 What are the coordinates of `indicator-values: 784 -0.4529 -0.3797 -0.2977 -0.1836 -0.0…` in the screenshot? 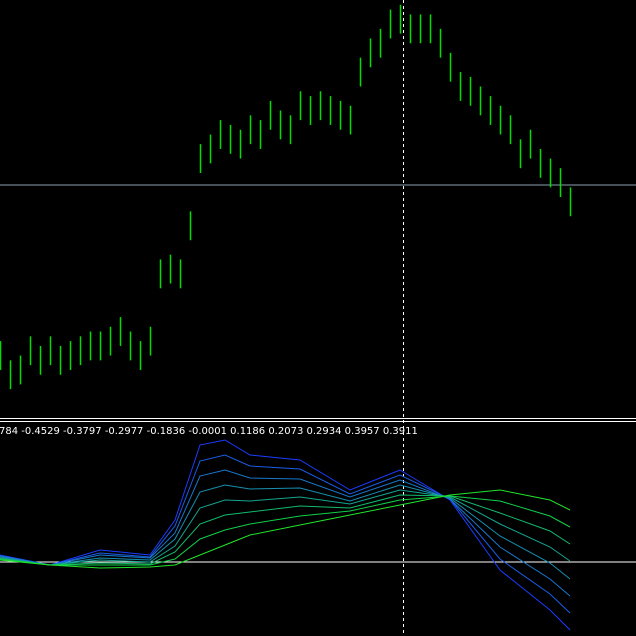 It's located at (209, 431).